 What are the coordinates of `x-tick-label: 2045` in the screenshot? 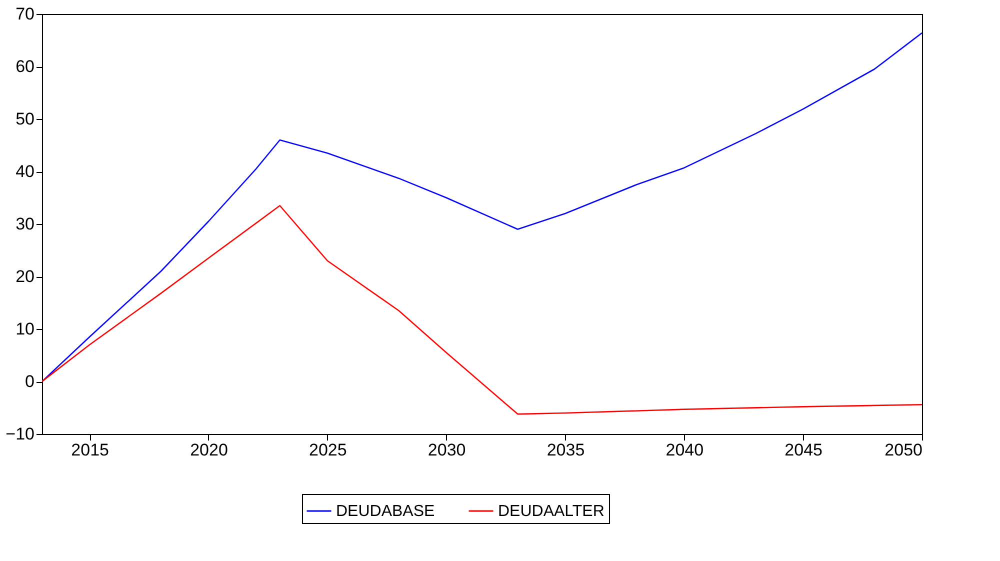 It's located at (803, 450).